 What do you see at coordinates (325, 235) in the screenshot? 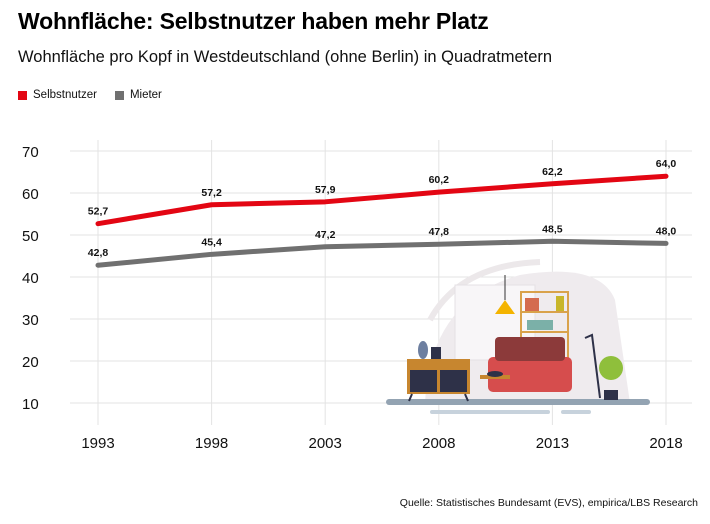
I see `data-label: 47,2` at bounding box center [325, 235].